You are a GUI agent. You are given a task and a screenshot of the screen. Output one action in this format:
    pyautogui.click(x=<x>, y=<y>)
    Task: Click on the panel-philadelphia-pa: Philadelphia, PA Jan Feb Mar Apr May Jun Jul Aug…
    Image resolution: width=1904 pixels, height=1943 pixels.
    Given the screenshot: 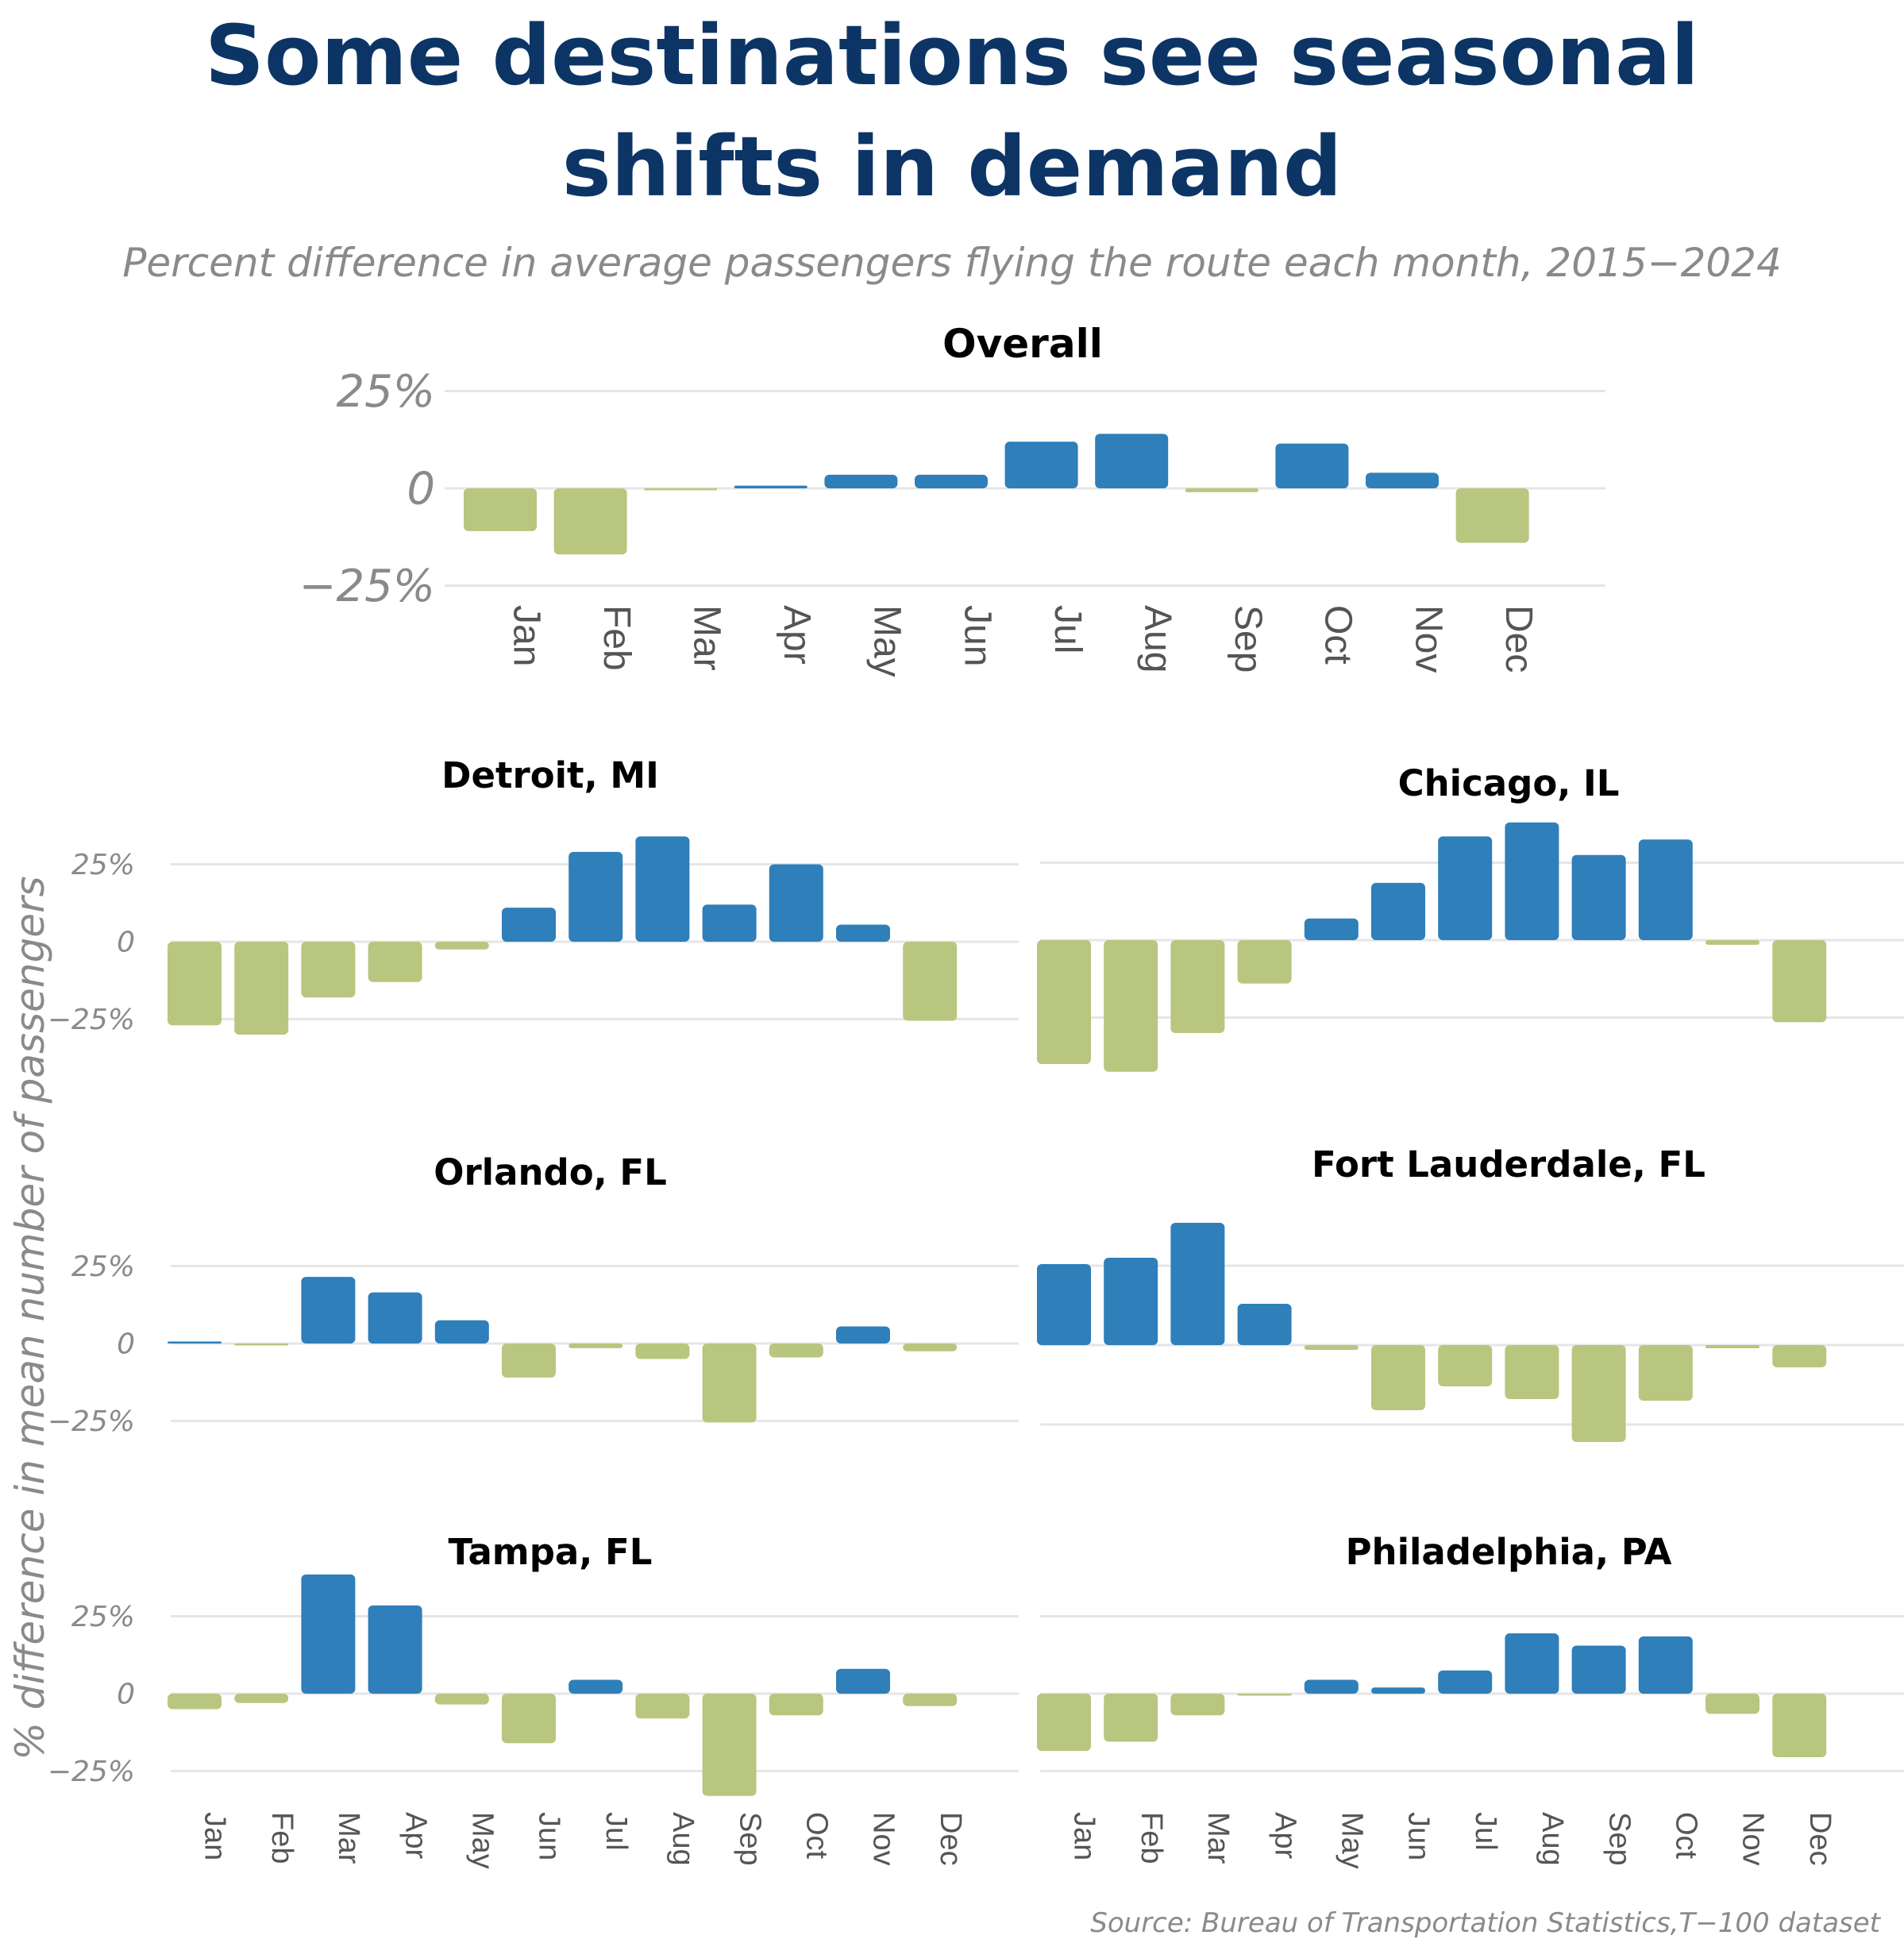 What is the action you would take?
    pyautogui.click(x=1470, y=1700)
    